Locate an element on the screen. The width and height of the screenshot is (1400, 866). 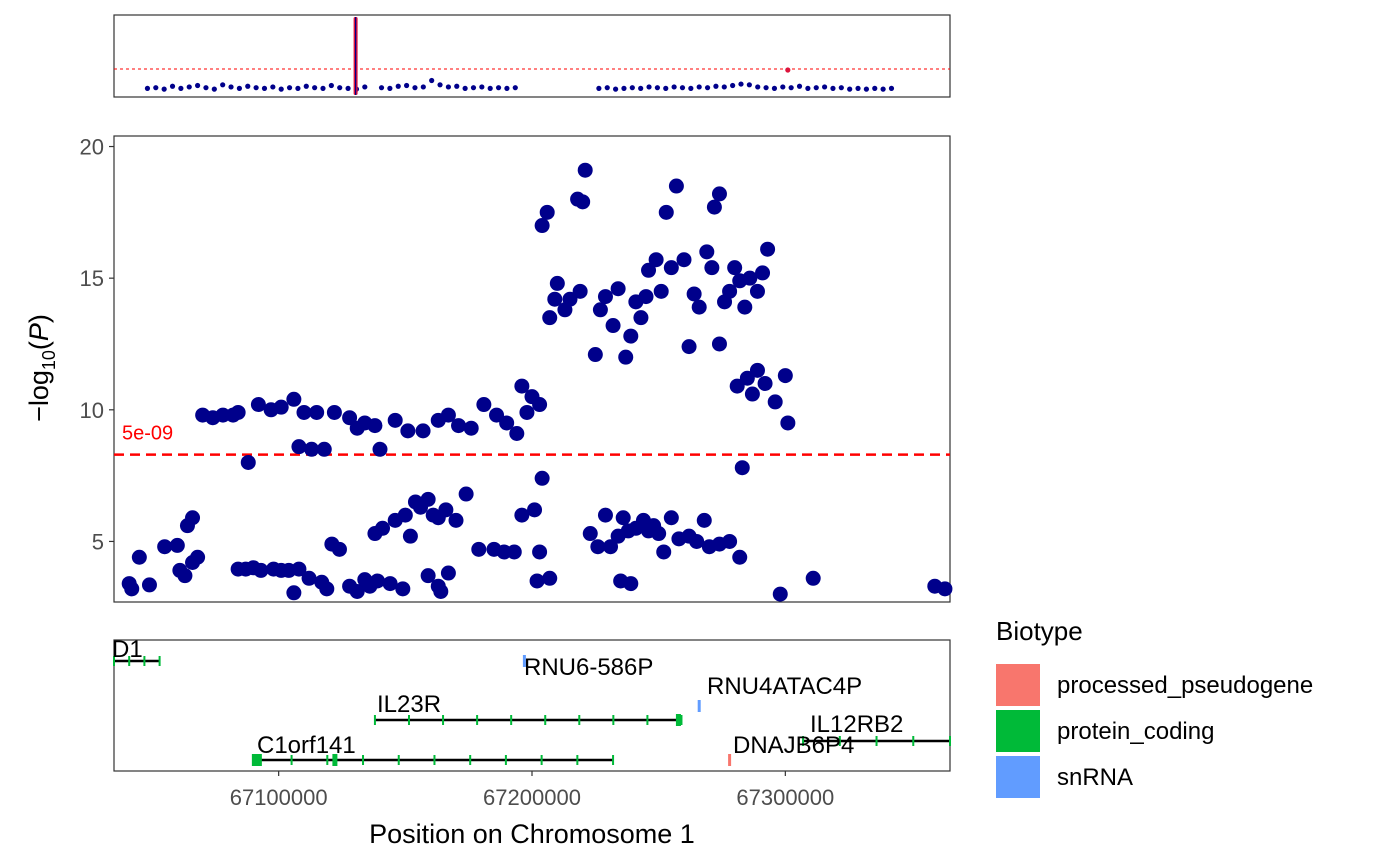
legend-items: processed_pseudogene protein_coding snRNA is located at coordinates (1154, 731).